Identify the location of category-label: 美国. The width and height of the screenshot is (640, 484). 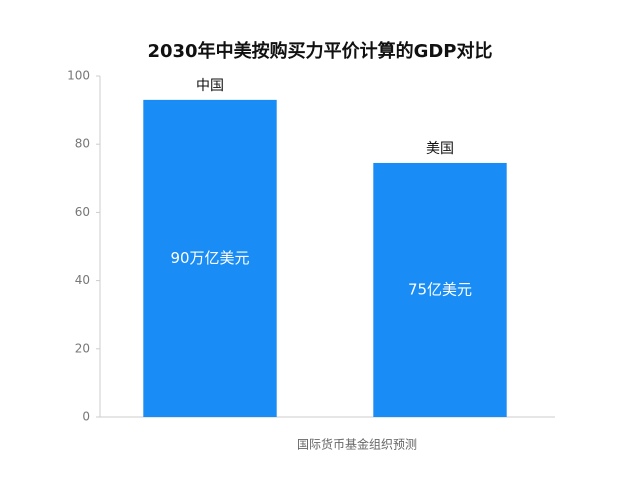
(440, 149).